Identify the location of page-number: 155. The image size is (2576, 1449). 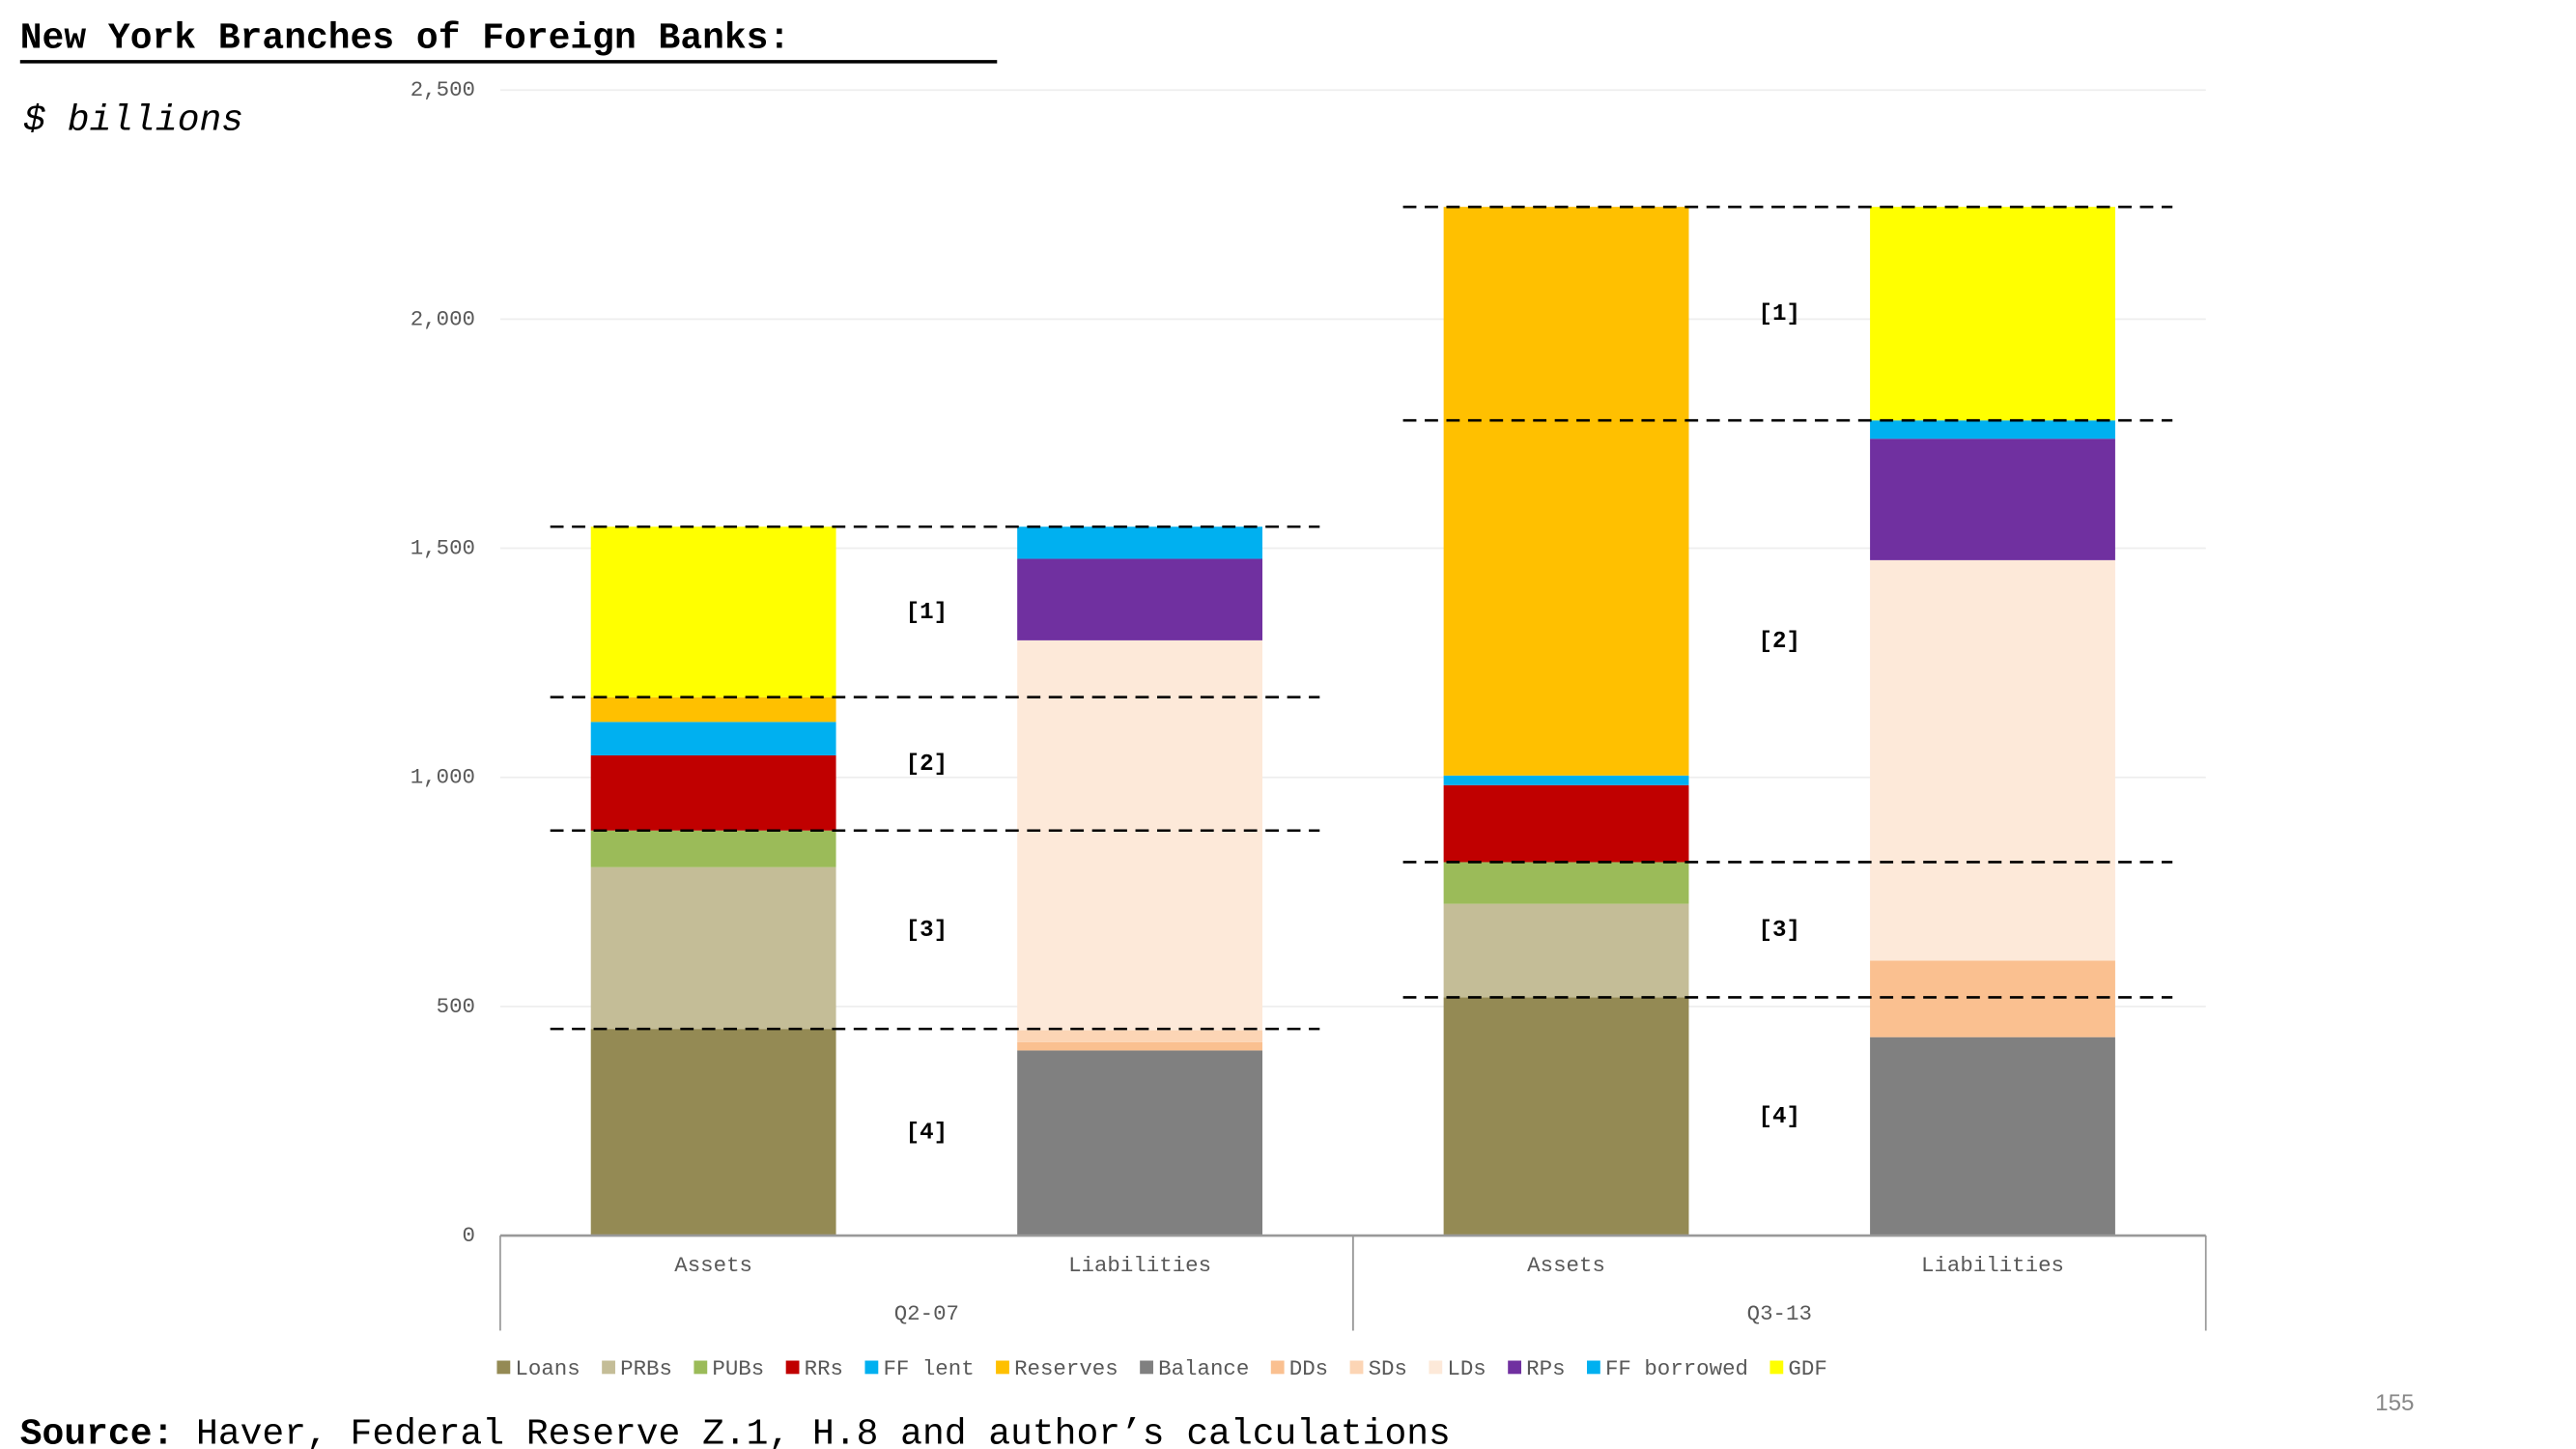
(2394, 1403).